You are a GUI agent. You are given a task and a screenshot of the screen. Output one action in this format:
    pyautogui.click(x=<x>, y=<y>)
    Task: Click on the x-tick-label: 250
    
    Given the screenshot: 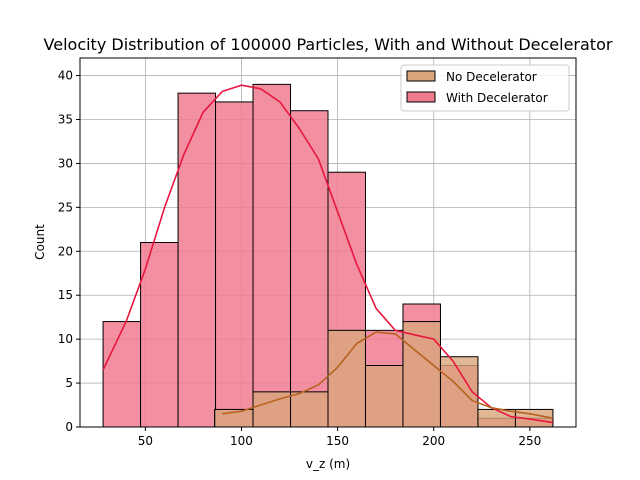 What is the action you would take?
    pyautogui.click(x=529, y=441)
    